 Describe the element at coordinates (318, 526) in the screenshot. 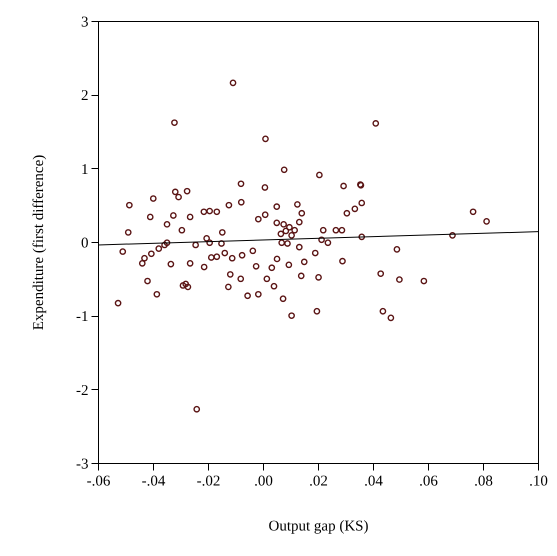

I see `x-axis-title: Output gap (KS)` at that location.